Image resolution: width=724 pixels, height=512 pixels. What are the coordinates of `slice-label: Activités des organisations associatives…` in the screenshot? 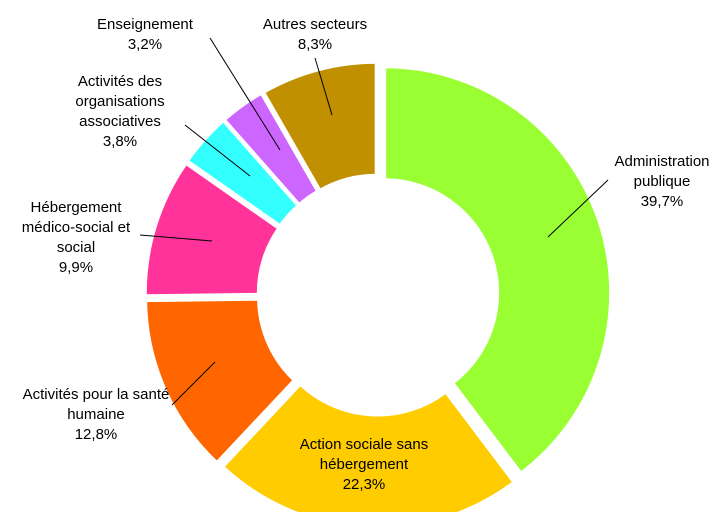 It's located at (120, 112).